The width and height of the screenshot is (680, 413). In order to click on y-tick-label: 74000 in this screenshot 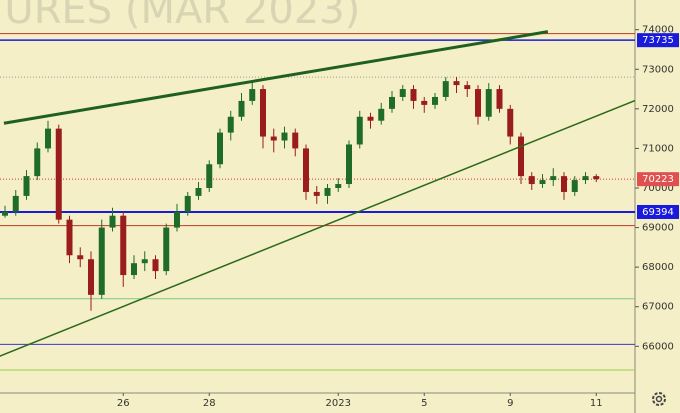, I will do `click(658, 30)`.